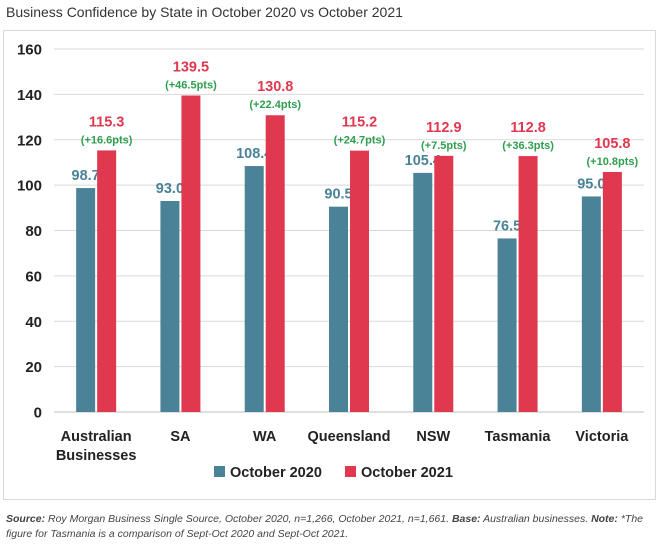 This screenshot has width=660, height=553. Describe the element at coordinates (536, 519) in the screenshot. I see `base-text: Australian businesses.` at that location.